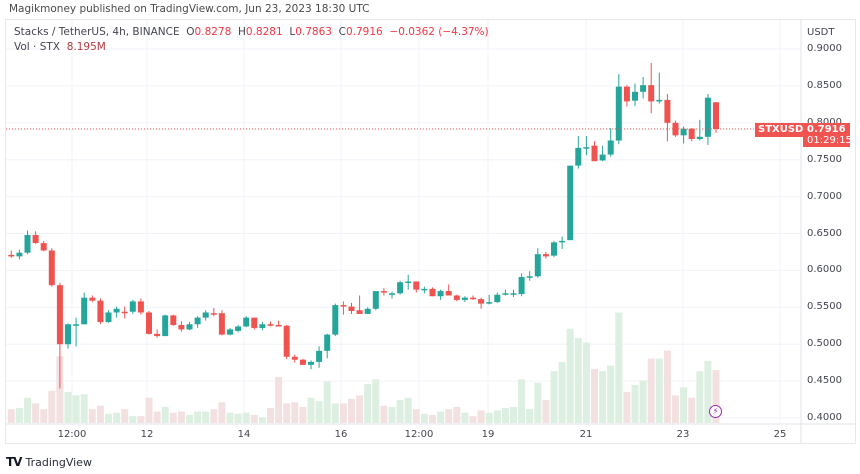  Describe the element at coordinates (824, 233) in the screenshot. I see `price-tick: 0.6500` at that location.